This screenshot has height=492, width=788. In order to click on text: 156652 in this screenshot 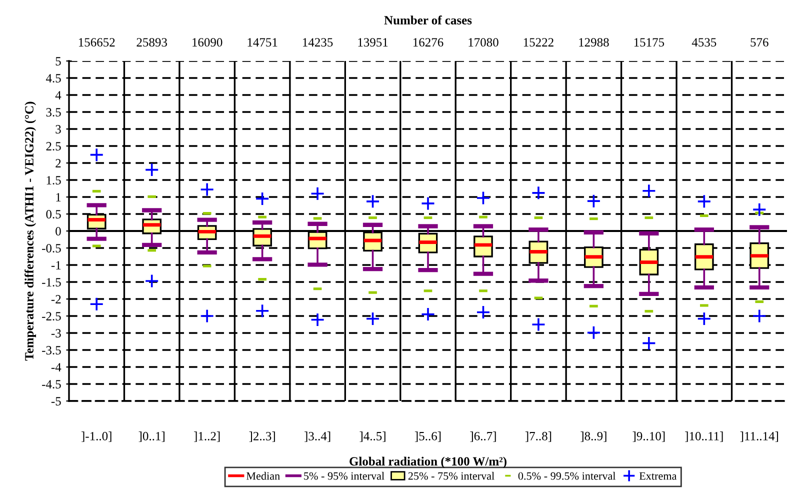, I will do `click(96, 42)`.